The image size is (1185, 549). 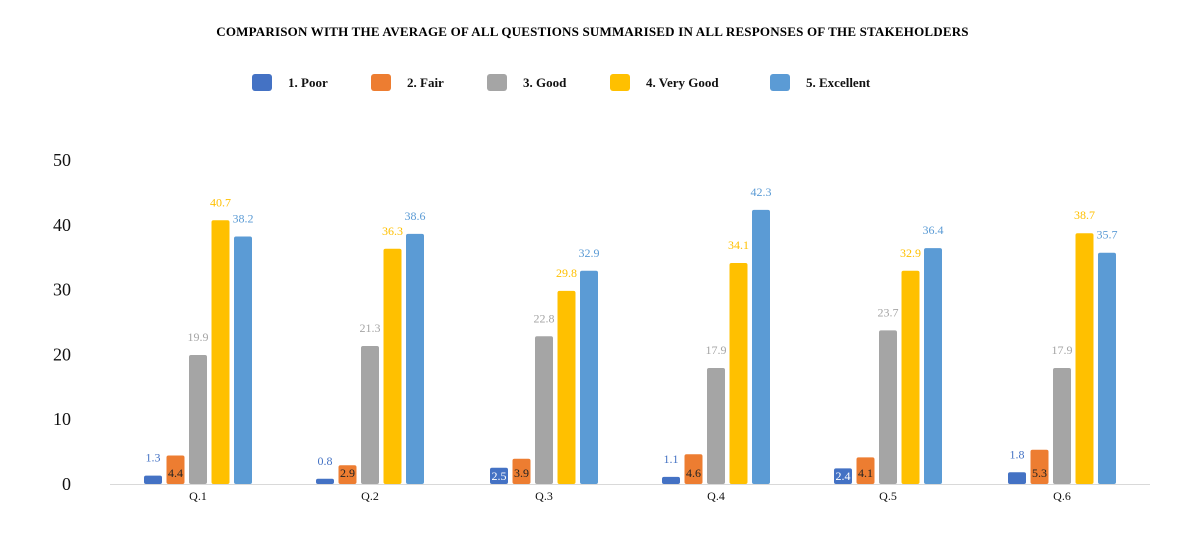 What do you see at coordinates (308, 82) in the screenshot?
I see `legend-label: 1. Poor` at bounding box center [308, 82].